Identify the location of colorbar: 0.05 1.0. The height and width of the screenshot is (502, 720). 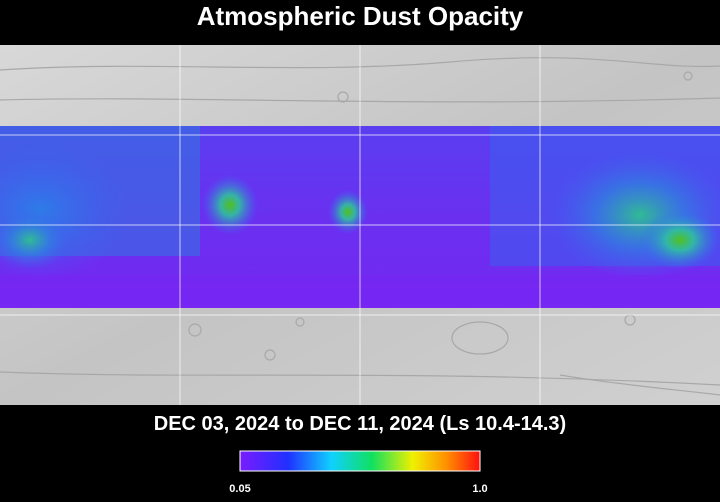
(358, 472).